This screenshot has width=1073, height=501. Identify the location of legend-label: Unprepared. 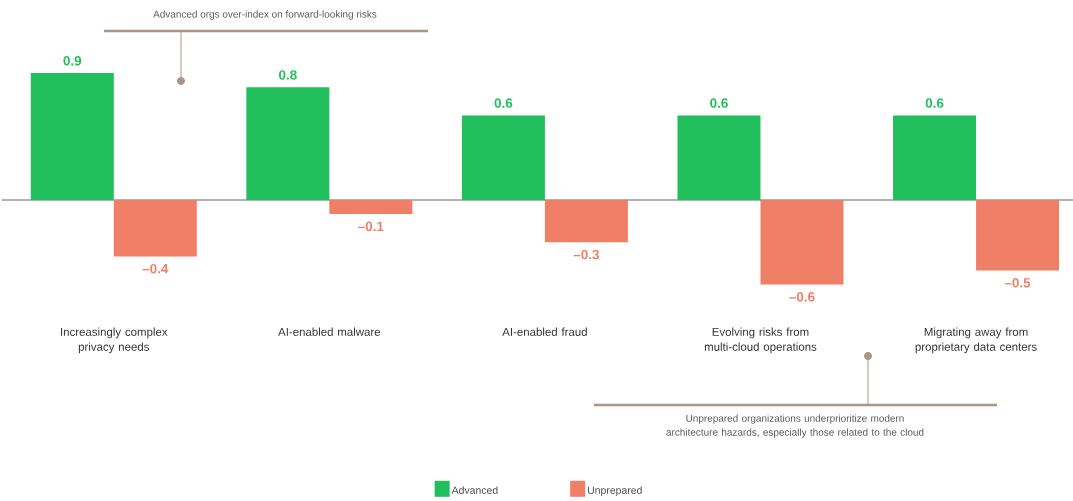
(614, 491).